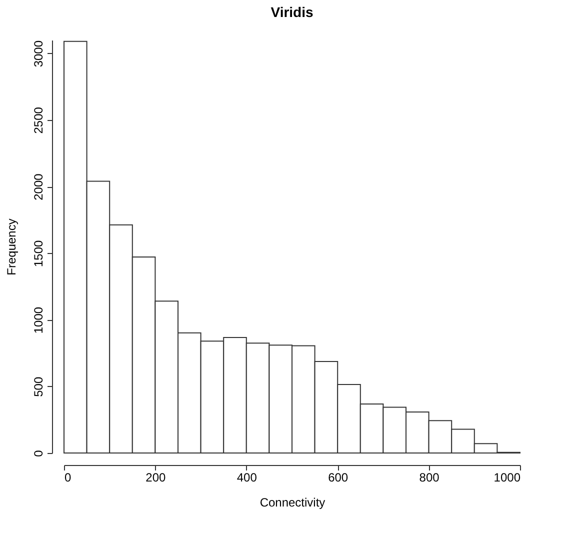 Image resolution: width=576 pixels, height=559 pixels. I want to click on y-tick-label: 1500, so click(39, 254).